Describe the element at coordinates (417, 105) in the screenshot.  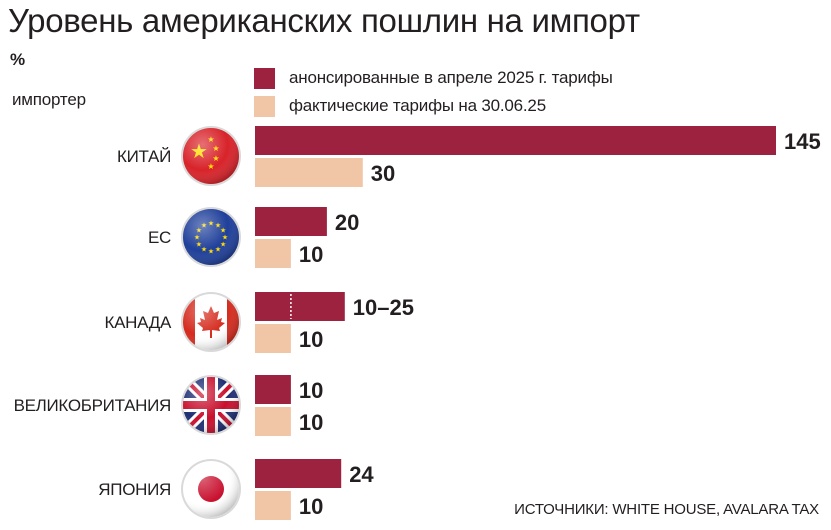
I see `legend-label-actual: фактические тарифы на 30.06.25` at that location.